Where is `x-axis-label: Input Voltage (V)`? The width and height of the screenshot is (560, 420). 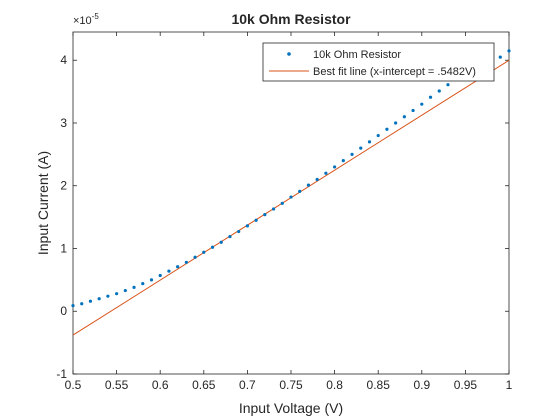
x-axis-label: Input Voltage (V) is located at coordinates (291, 408).